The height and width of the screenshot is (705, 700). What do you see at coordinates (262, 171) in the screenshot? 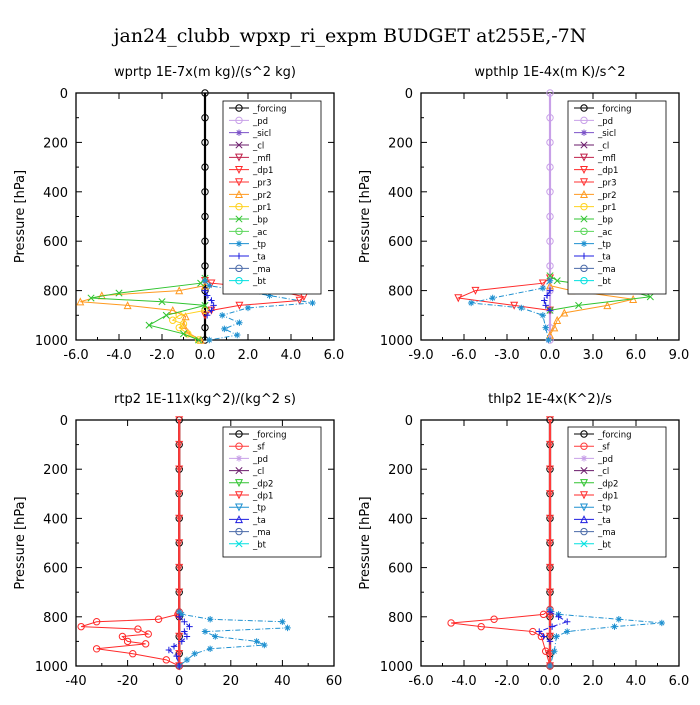
I see `legend-label: _dp1` at bounding box center [262, 171].